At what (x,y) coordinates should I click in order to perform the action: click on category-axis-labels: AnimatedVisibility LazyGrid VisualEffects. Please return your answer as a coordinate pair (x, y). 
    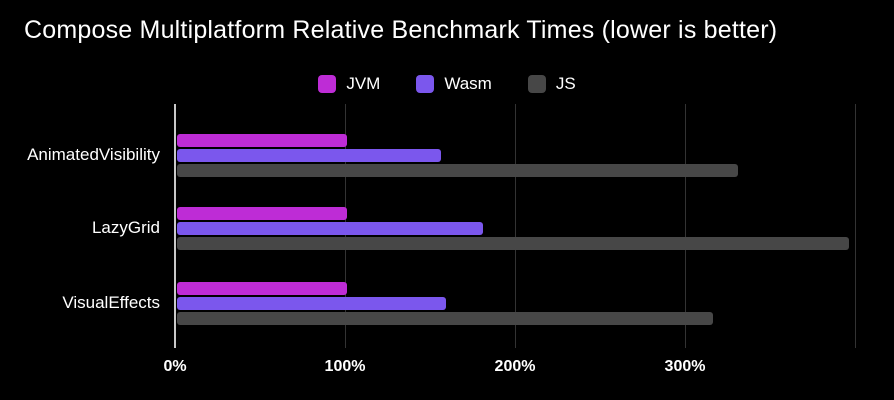
    Looking at the image, I should click on (83, 226).